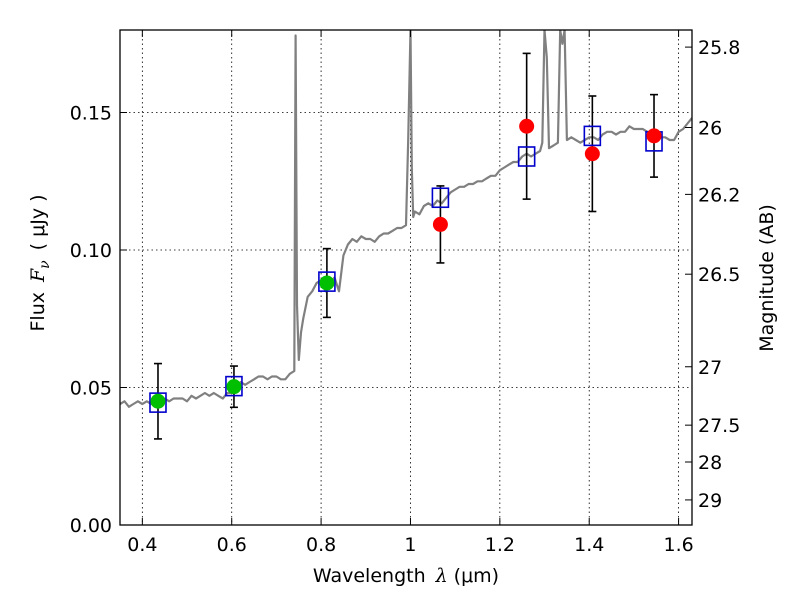 Image resolution: width=800 pixels, height=600 pixels. Describe the element at coordinates (321, 545) in the screenshot. I see `x-tick-label: 0.8` at that location.